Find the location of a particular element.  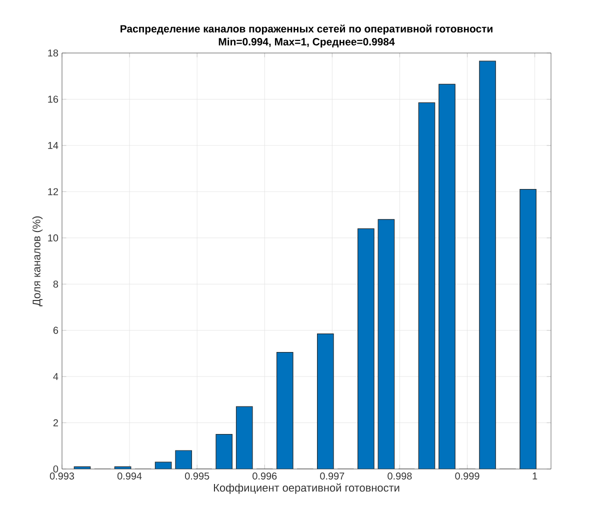

x-tick-label: 0.998 is located at coordinates (400, 476).